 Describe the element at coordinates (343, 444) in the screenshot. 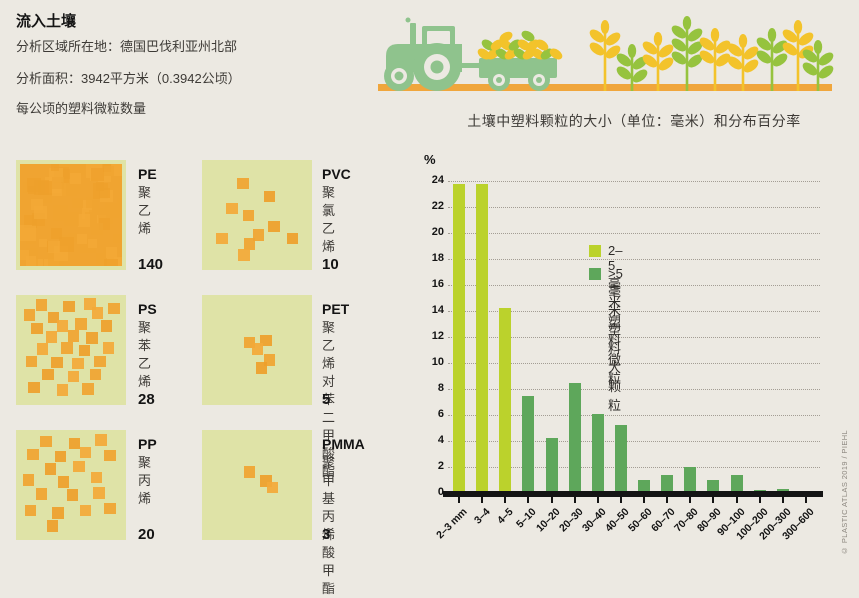

I see `polymer-code: PMMA` at that location.